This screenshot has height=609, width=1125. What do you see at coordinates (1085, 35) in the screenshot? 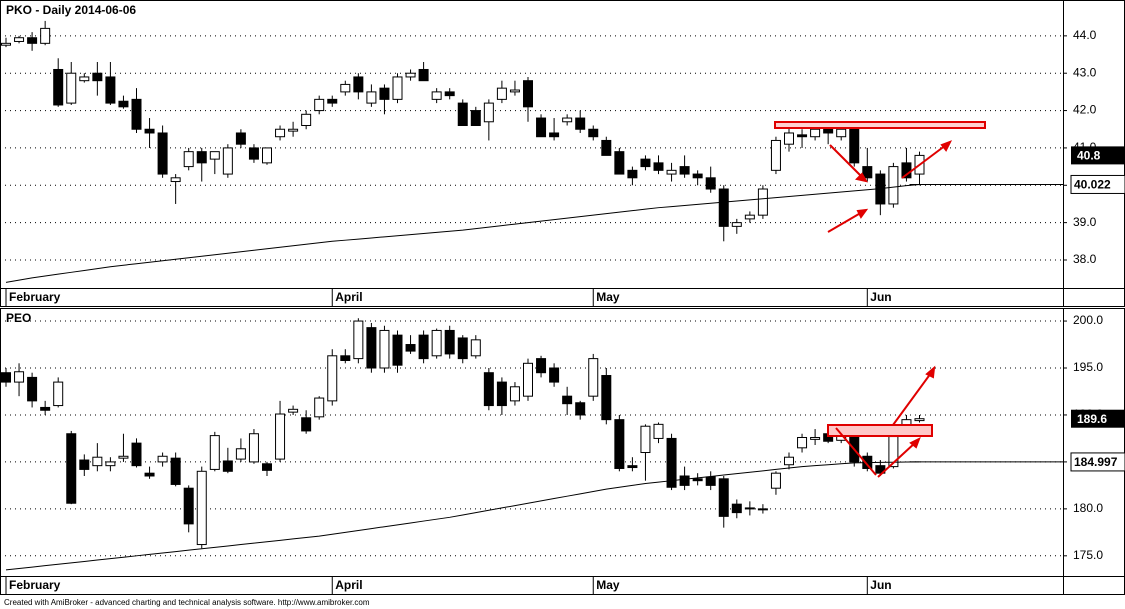
I see `y-tick-label: 44.0` at bounding box center [1085, 35].